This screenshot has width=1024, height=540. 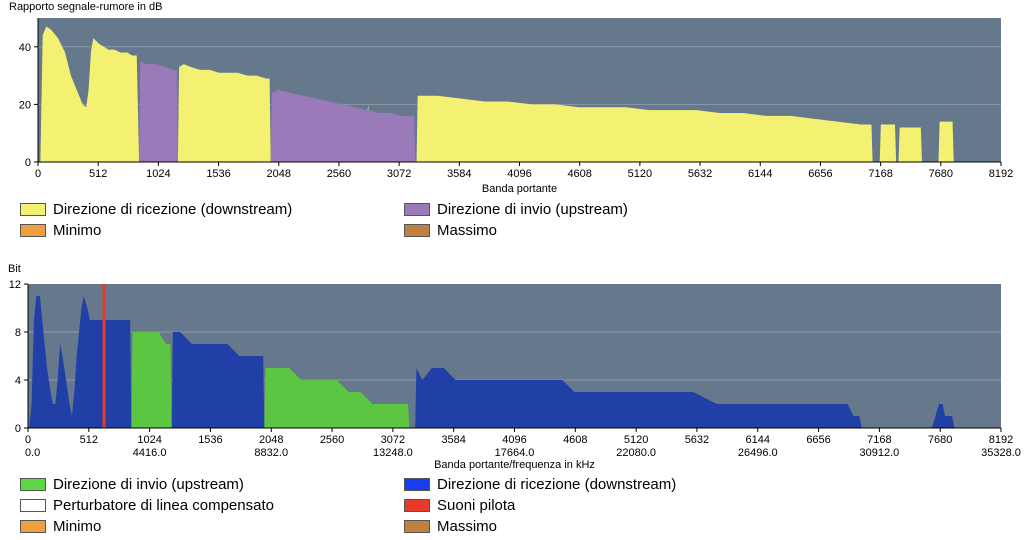 I want to click on bit-chart-title: Bit, so click(x=14, y=269).